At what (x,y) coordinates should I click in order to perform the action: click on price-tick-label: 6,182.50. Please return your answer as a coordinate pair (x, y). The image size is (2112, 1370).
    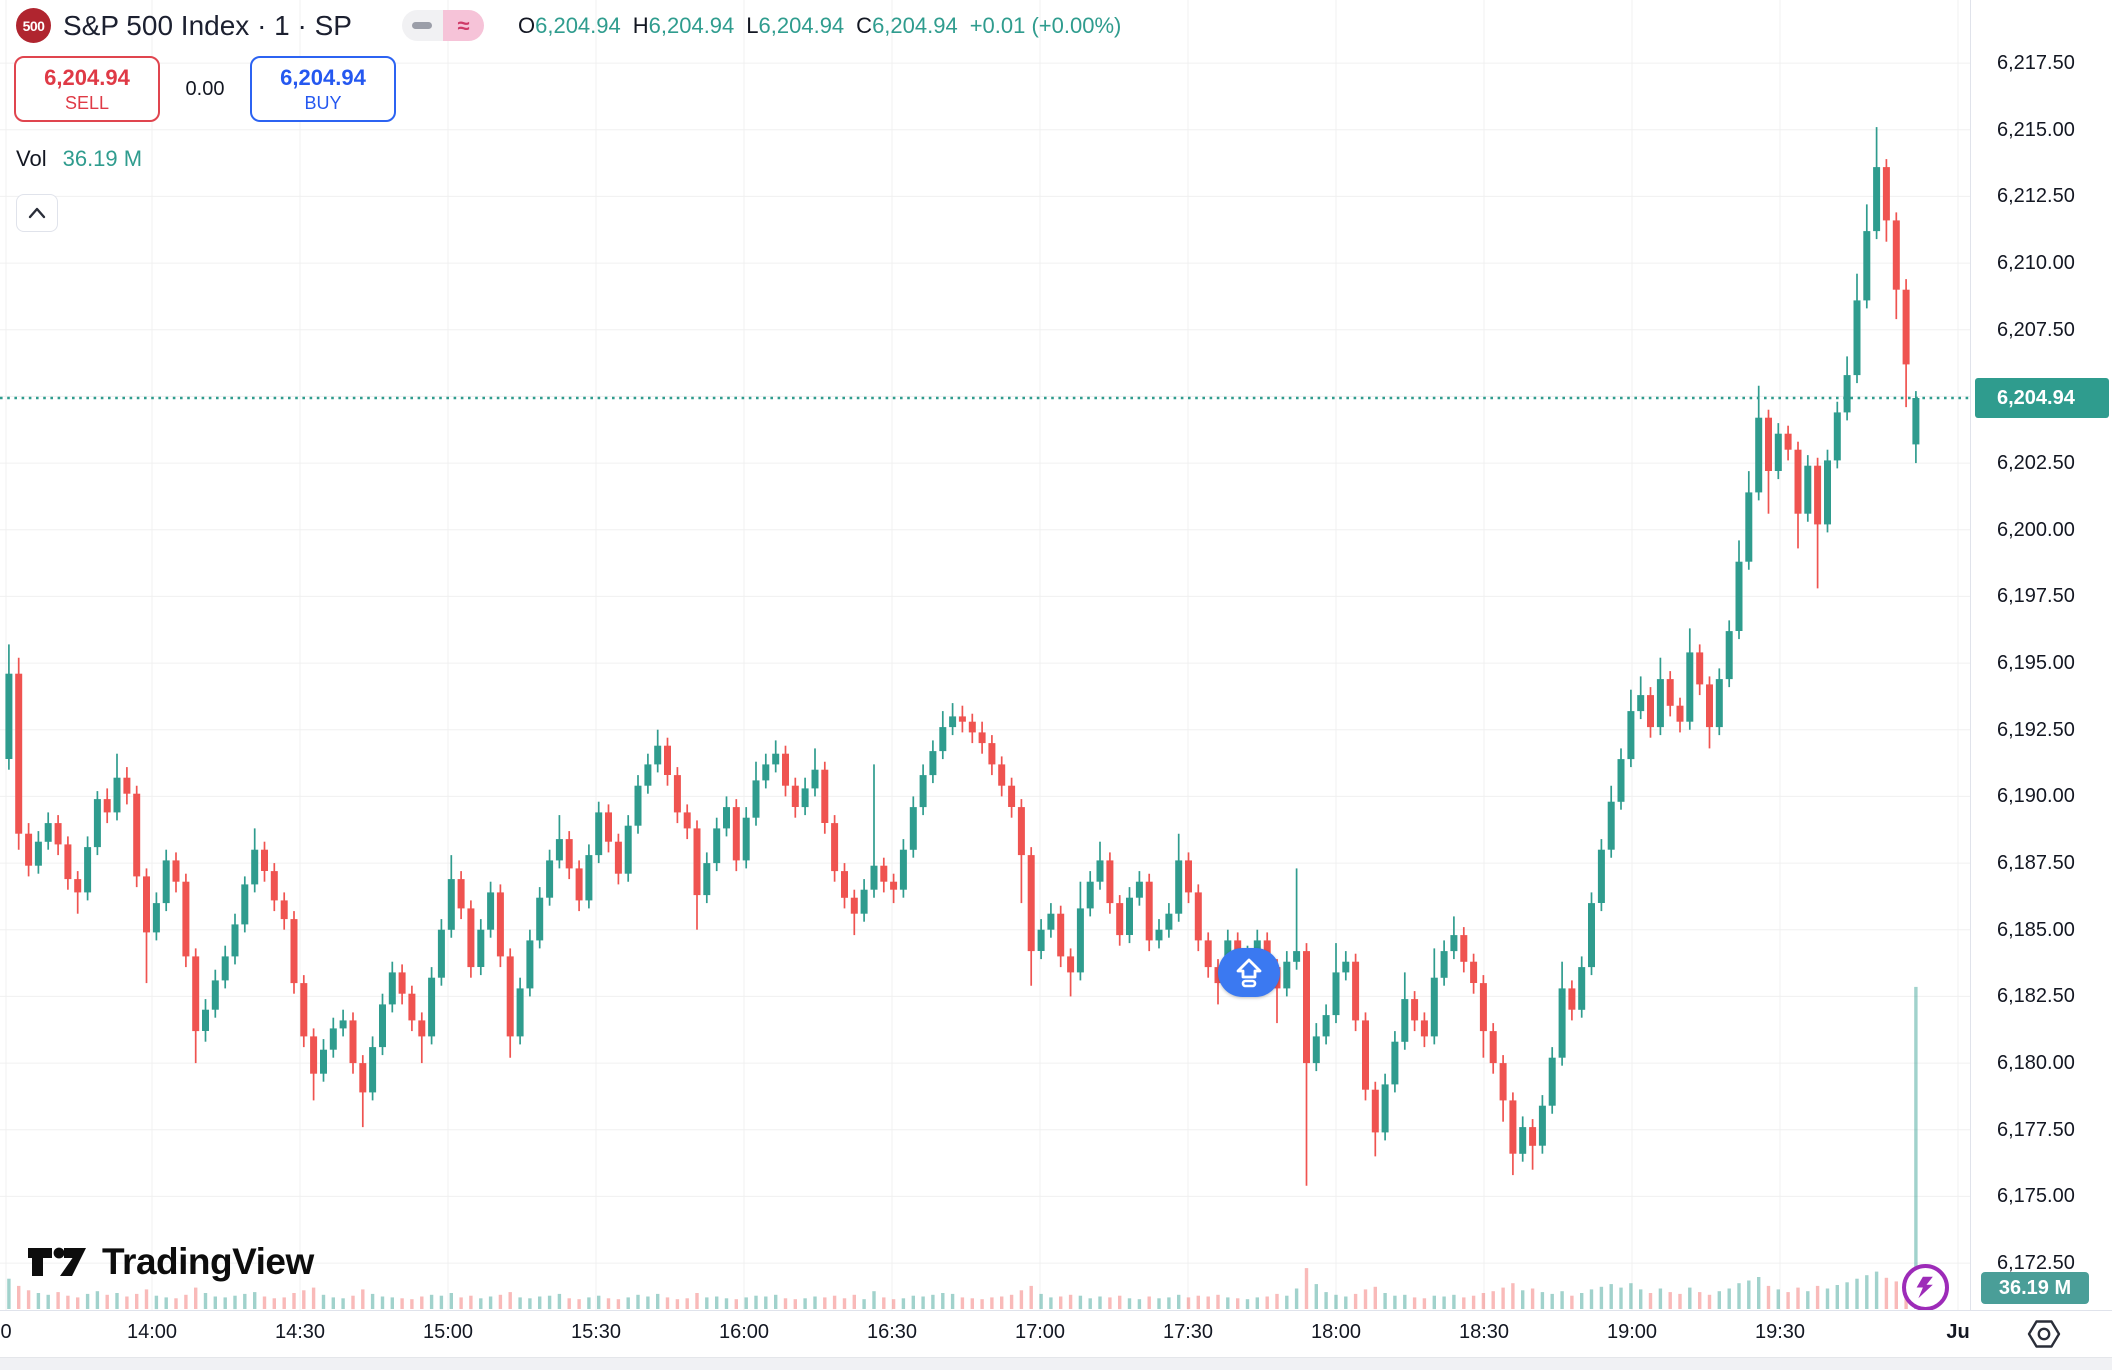
    Looking at the image, I should click on (2036, 996).